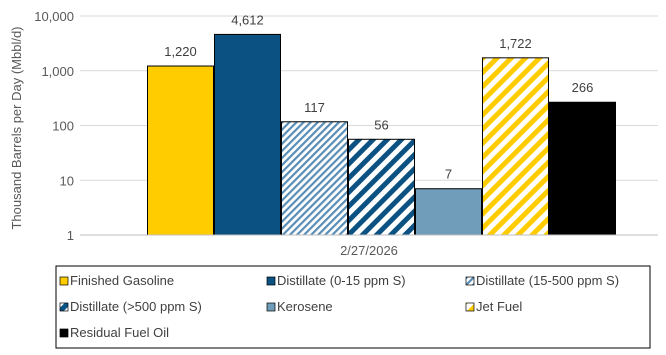 This screenshot has width=666, height=355. What do you see at coordinates (547, 280) in the screenshot?
I see `legend-label: Distillate (15-500 ppm S)` at bounding box center [547, 280].